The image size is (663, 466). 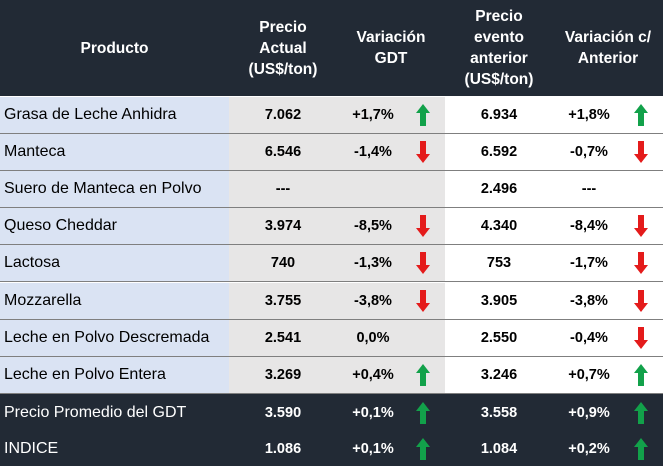 What do you see at coordinates (283, 375) in the screenshot?
I see `current-price: 3.269` at bounding box center [283, 375].